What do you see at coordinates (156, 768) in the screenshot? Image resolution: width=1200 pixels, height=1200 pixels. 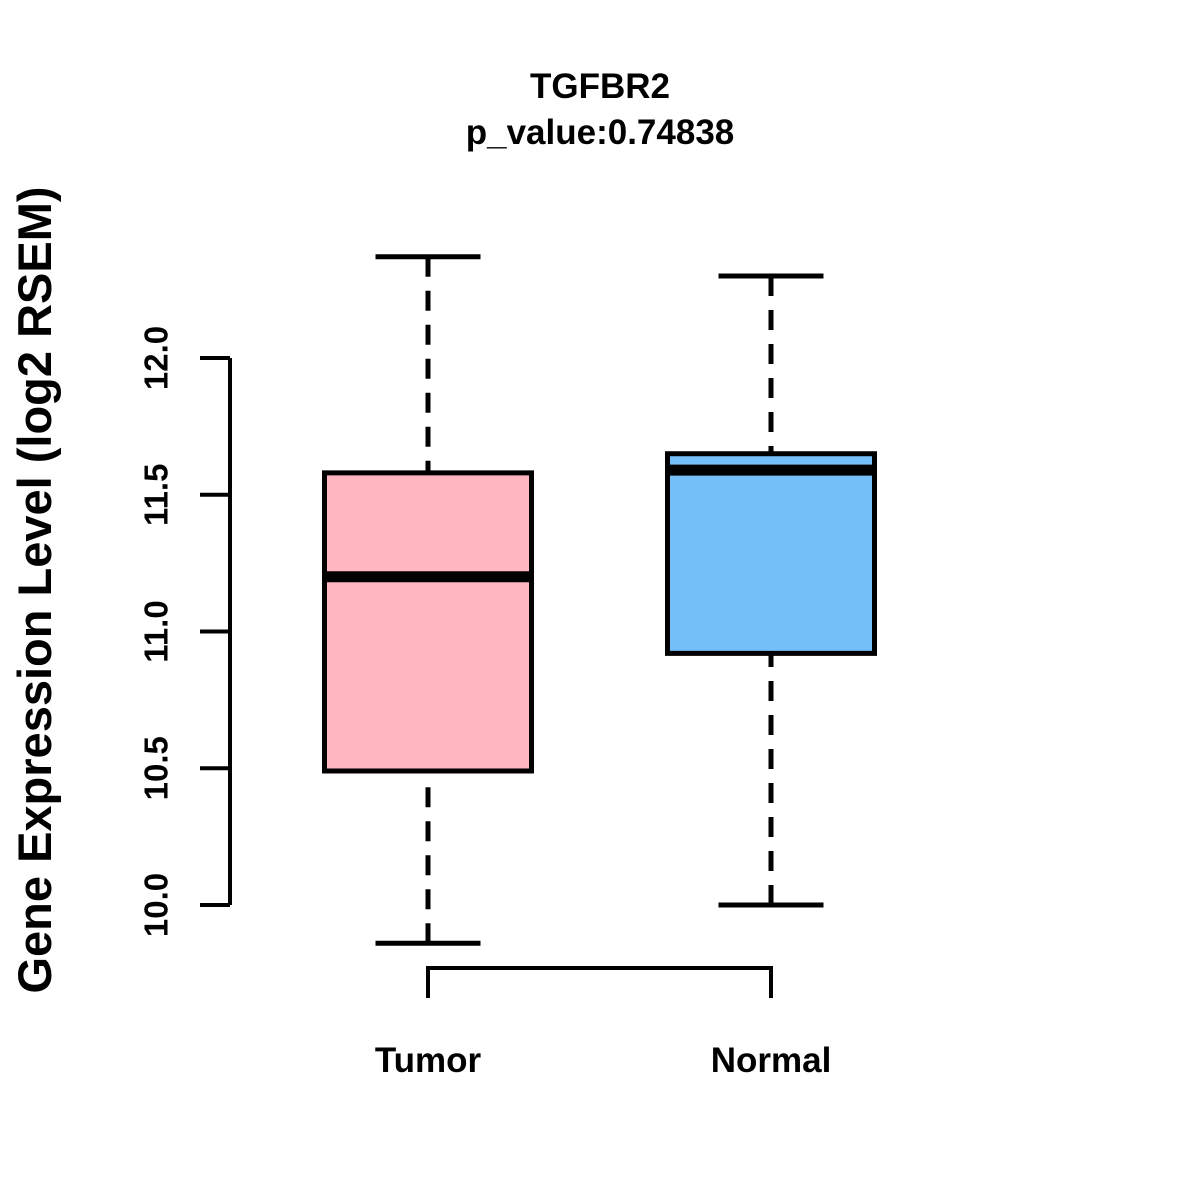 I see `y-axis-tick-label: 10.5` at bounding box center [156, 768].